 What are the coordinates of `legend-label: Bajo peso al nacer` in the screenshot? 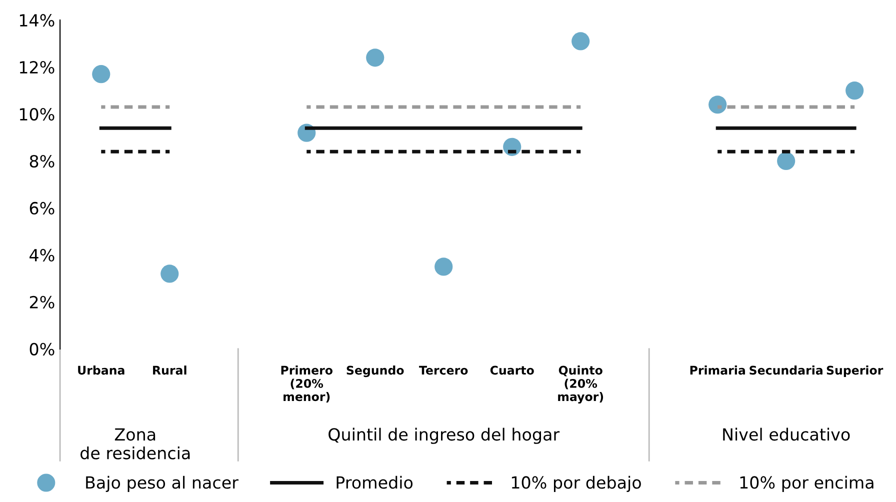 It's located at (162, 484).